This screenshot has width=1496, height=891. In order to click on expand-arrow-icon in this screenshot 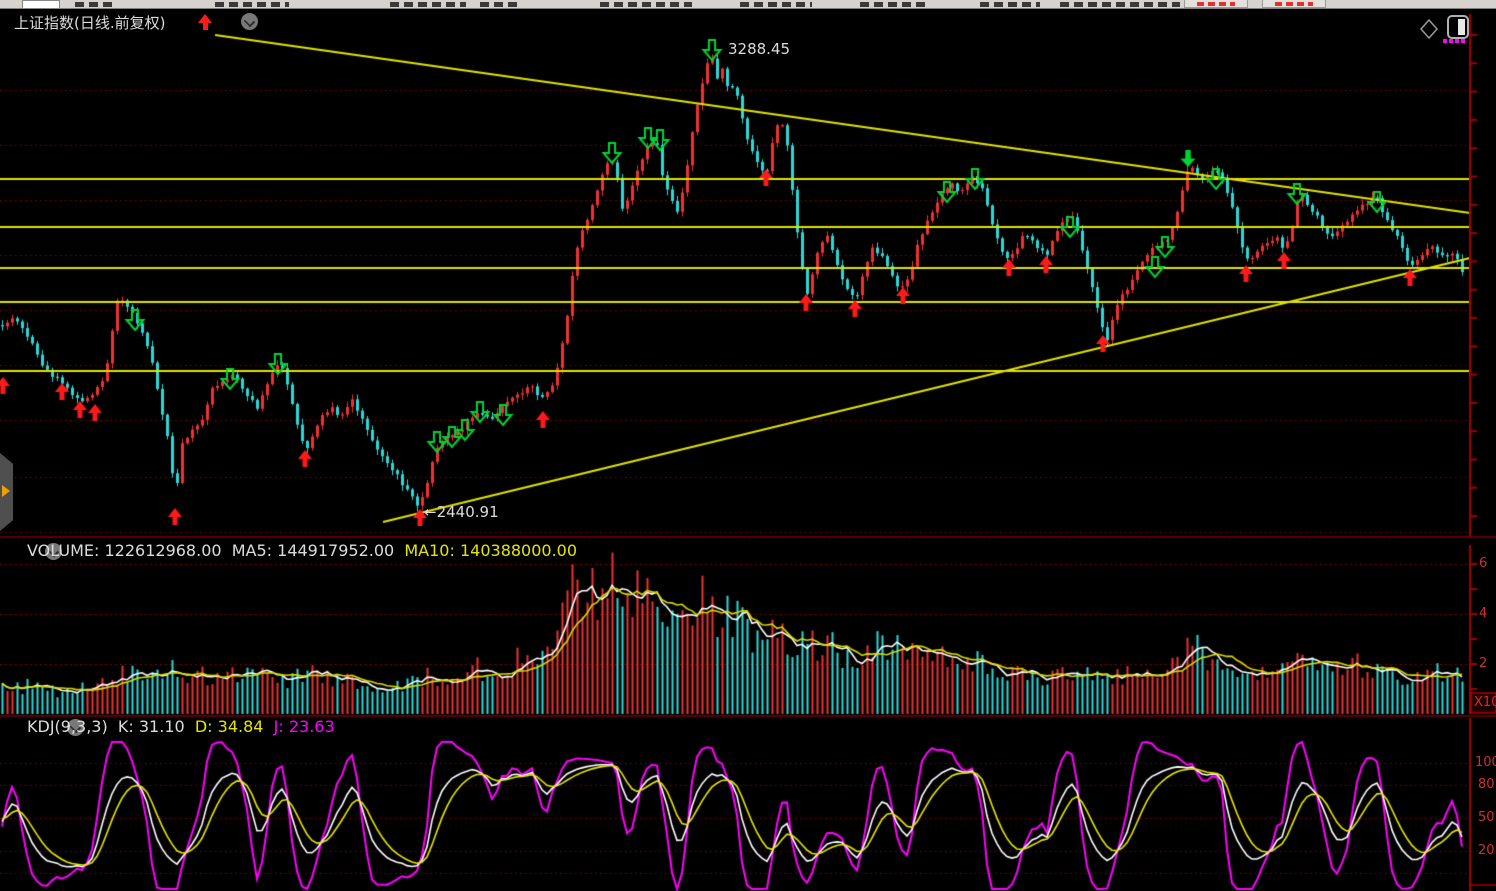, I will do `click(6, 491)`.